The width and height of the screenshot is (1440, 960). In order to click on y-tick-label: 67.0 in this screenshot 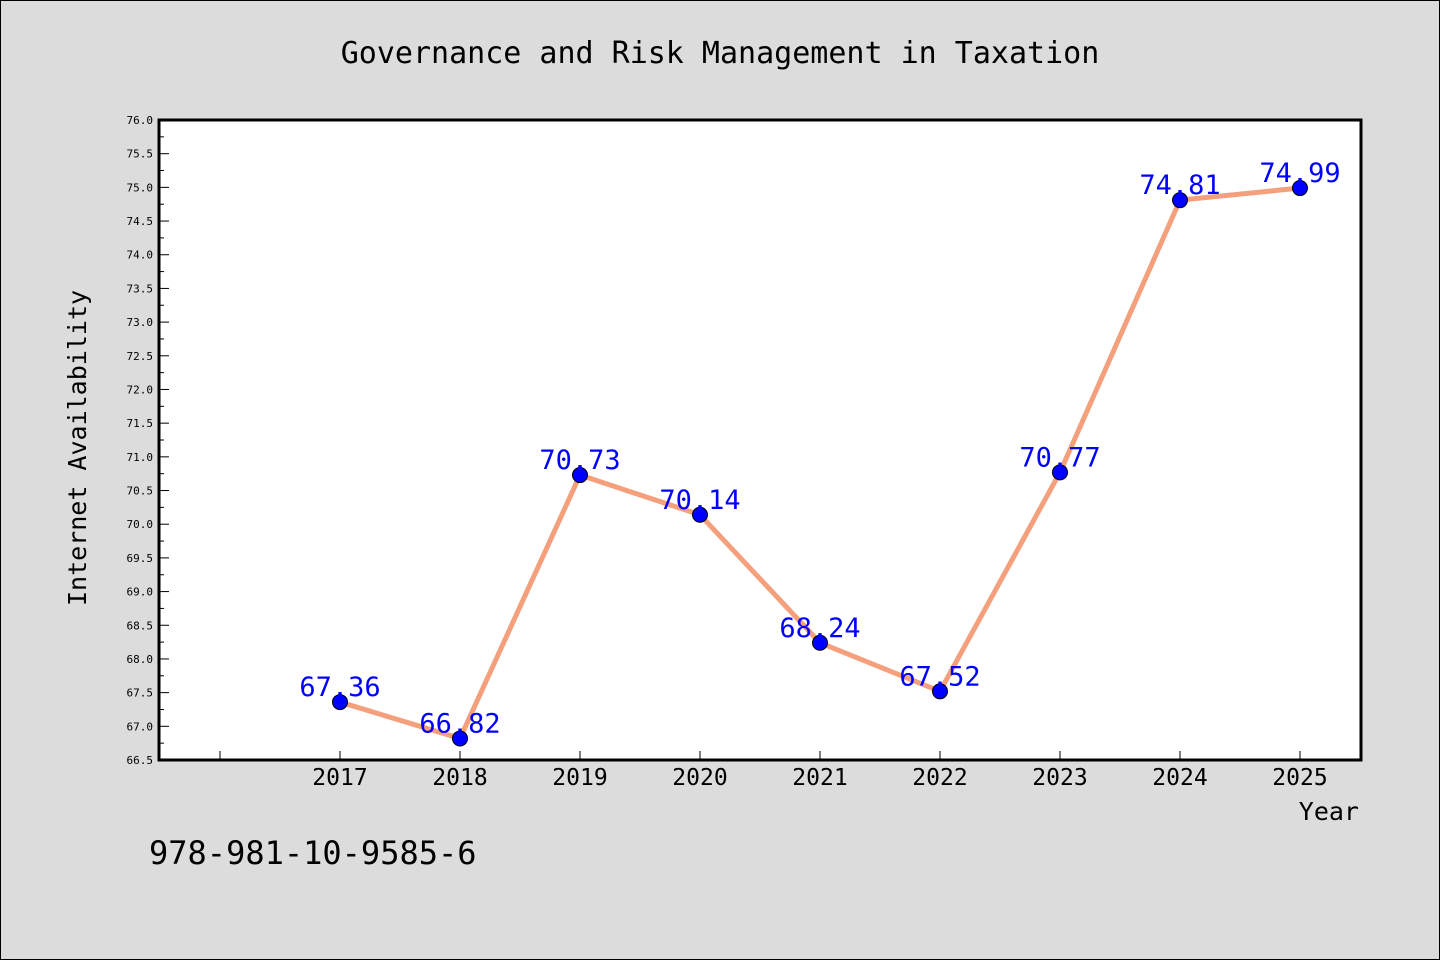, I will do `click(140, 726)`.